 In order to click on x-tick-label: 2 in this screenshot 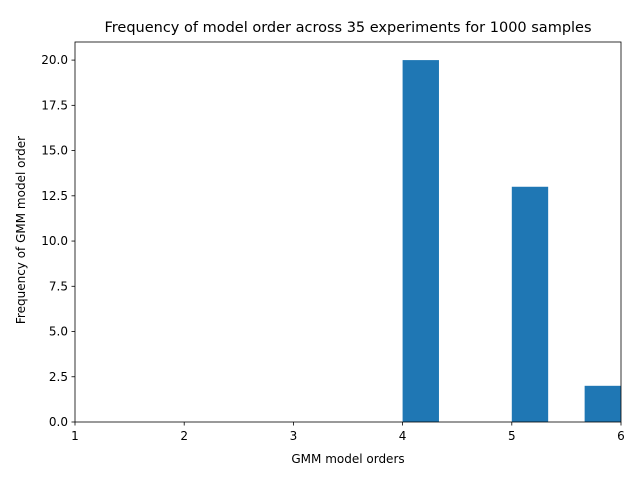, I will do `click(184, 436)`.